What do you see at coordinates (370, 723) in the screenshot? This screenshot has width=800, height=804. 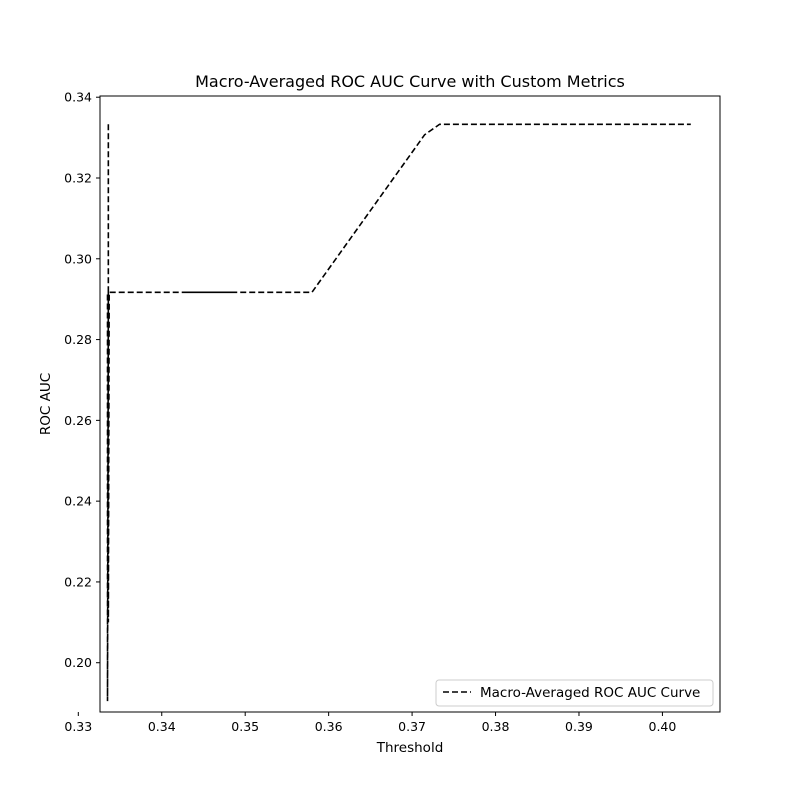 I see `x-axis-ticks: 0.33 0.34 0.35 0.36 0.37 0.38 0.39 0.40` at bounding box center [370, 723].